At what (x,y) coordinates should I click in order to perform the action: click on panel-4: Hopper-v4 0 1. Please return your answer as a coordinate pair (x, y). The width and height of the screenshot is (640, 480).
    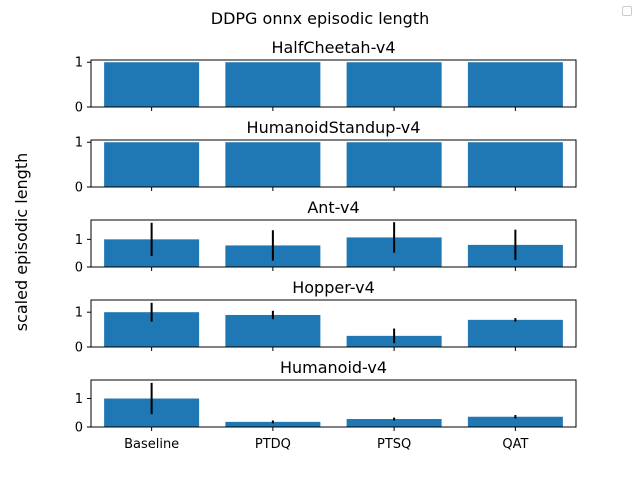
    Looking at the image, I should click on (326, 317).